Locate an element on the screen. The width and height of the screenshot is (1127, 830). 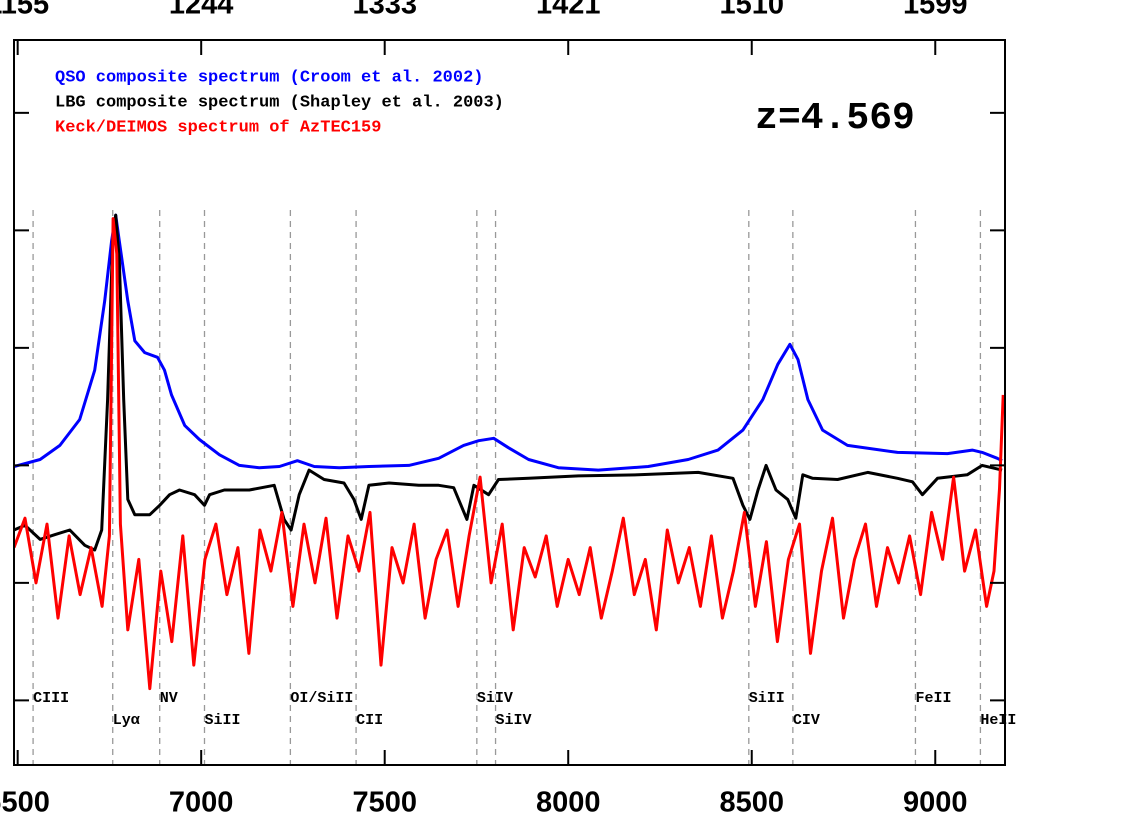
legend-entry: Keck/DEIMOS spectrum of AzTEC159 is located at coordinates (218, 127).